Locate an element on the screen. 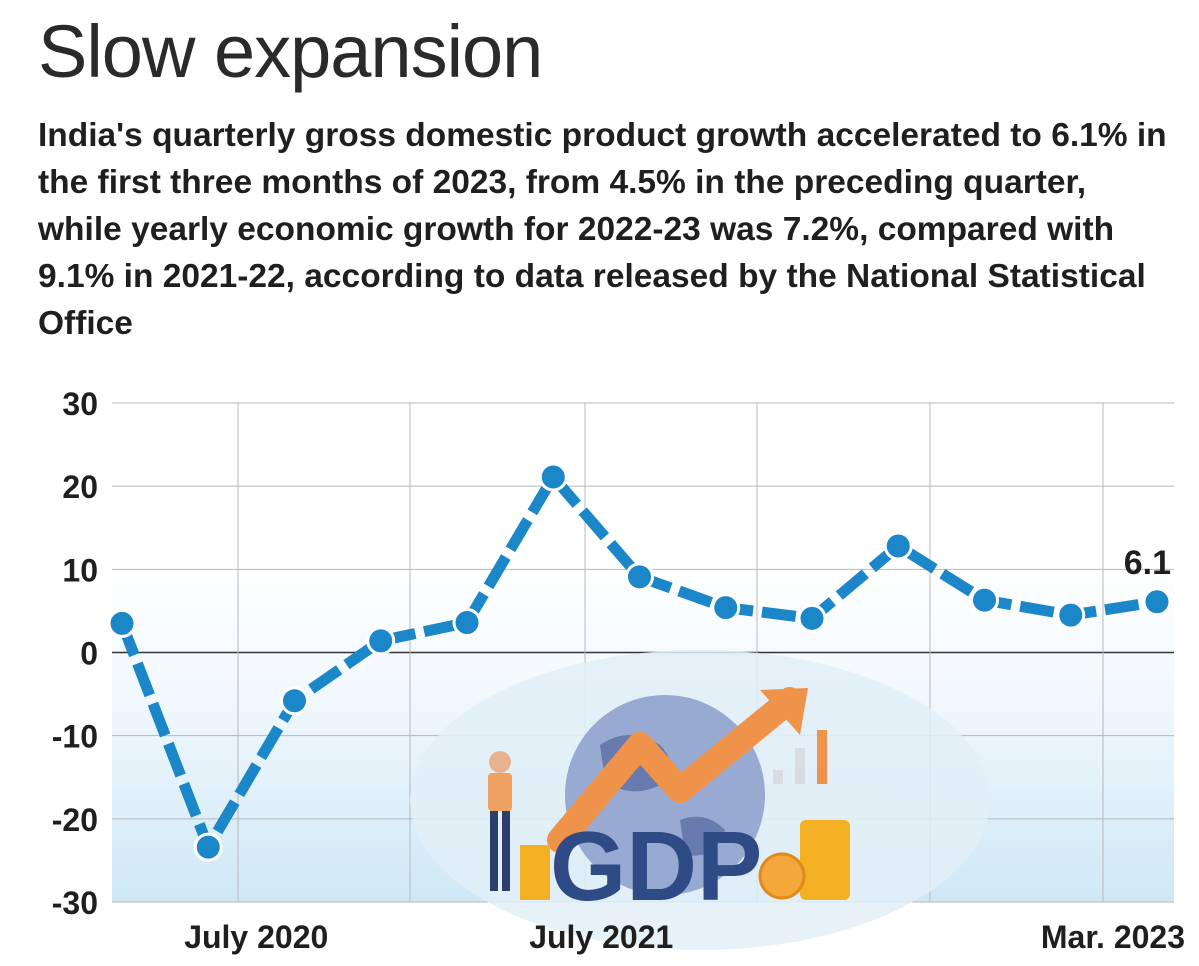 This screenshot has width=1199, height=966. coins-icon is located at coordinates (685, 860).